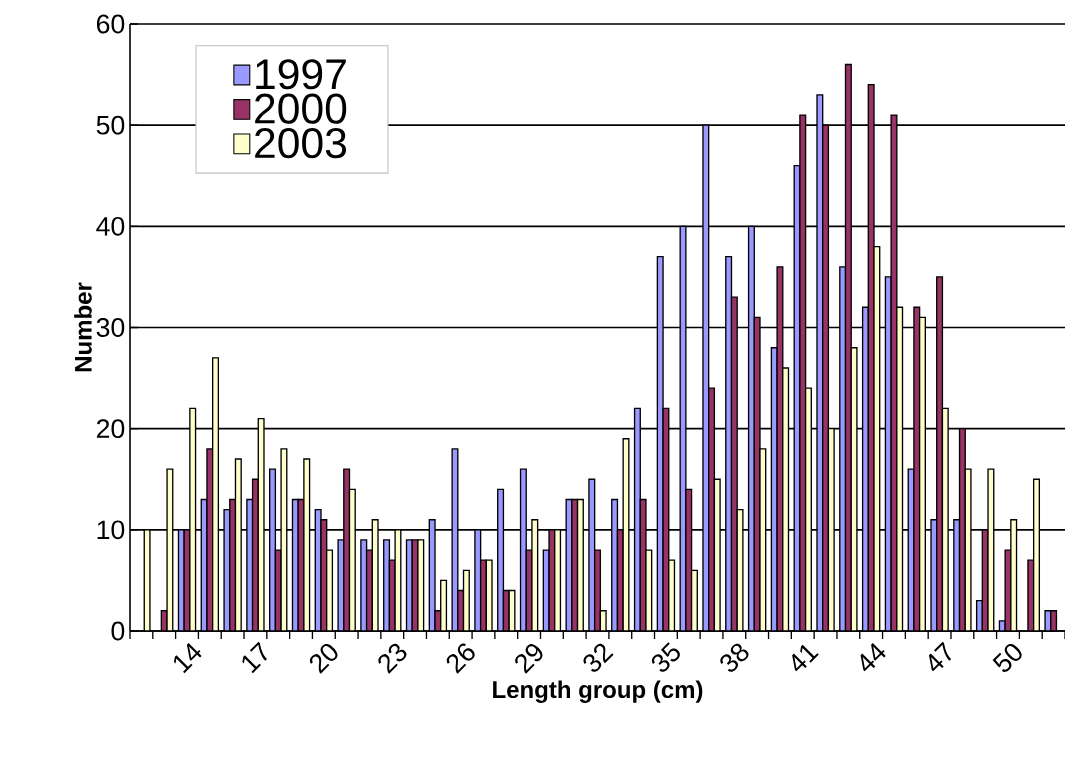 The image size is (1065, 765). I want to click on x-tick-label: 35, so click(665, 657).